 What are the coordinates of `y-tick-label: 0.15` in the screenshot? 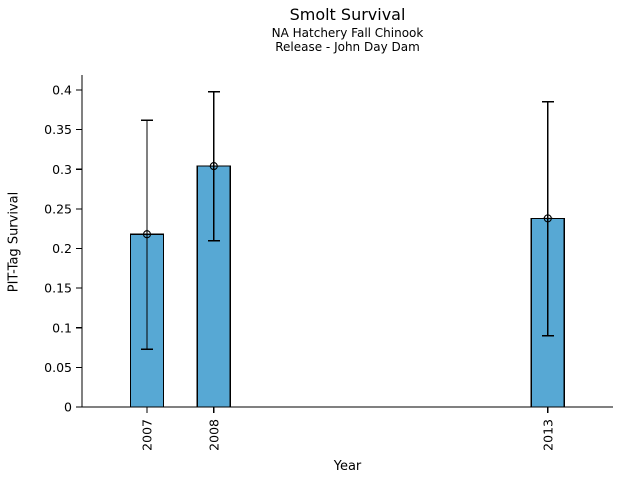 It's located at (58, 288).